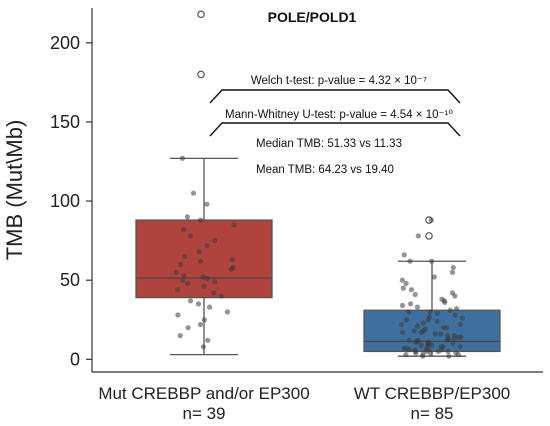 The width and height of the screenshot is (550, 426). What do you see at coordinates (203, 413) in the screenshot?
I see `n-label-mut: n= 39` at bounding box center [203, 413].